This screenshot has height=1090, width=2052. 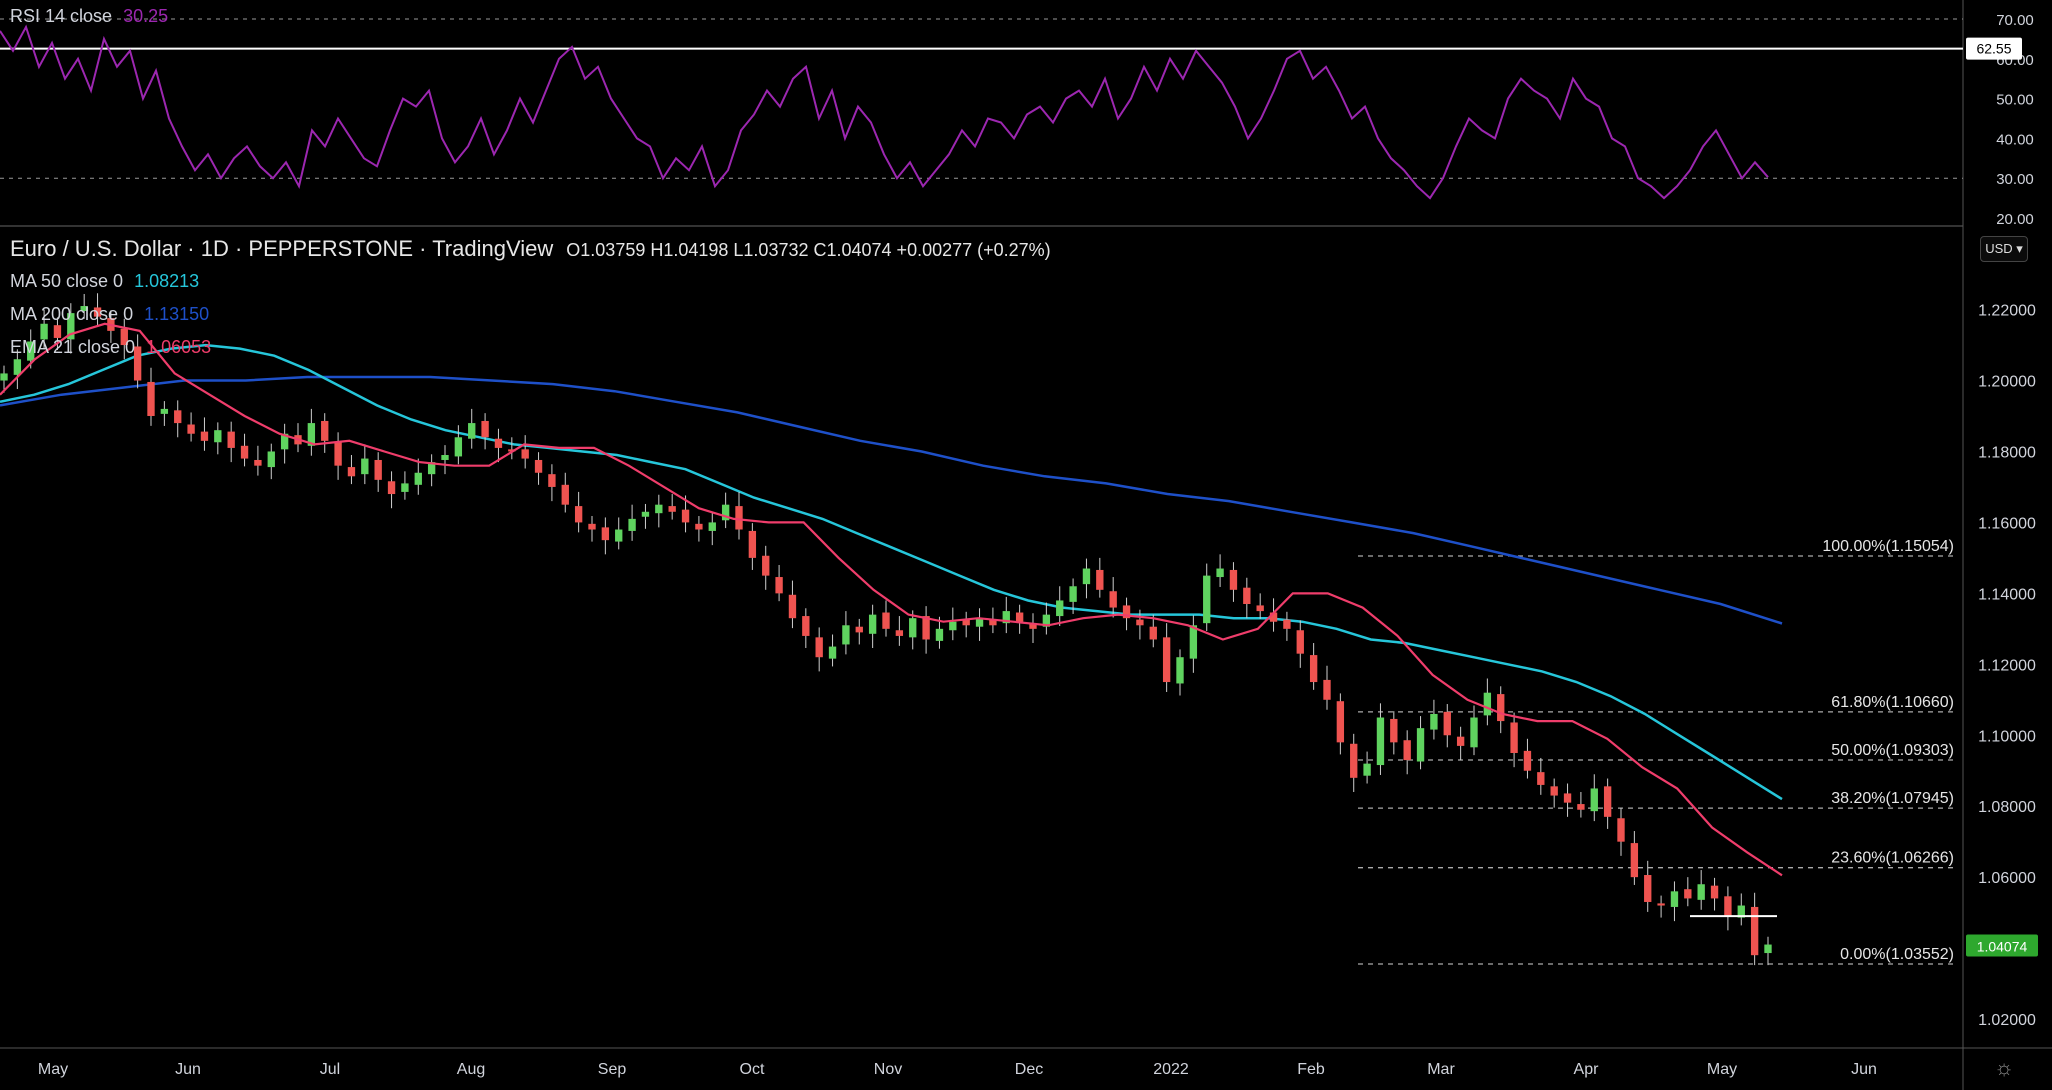 I want to click on ma200-label: MA 200 close 0, so click(x=72, y=314).